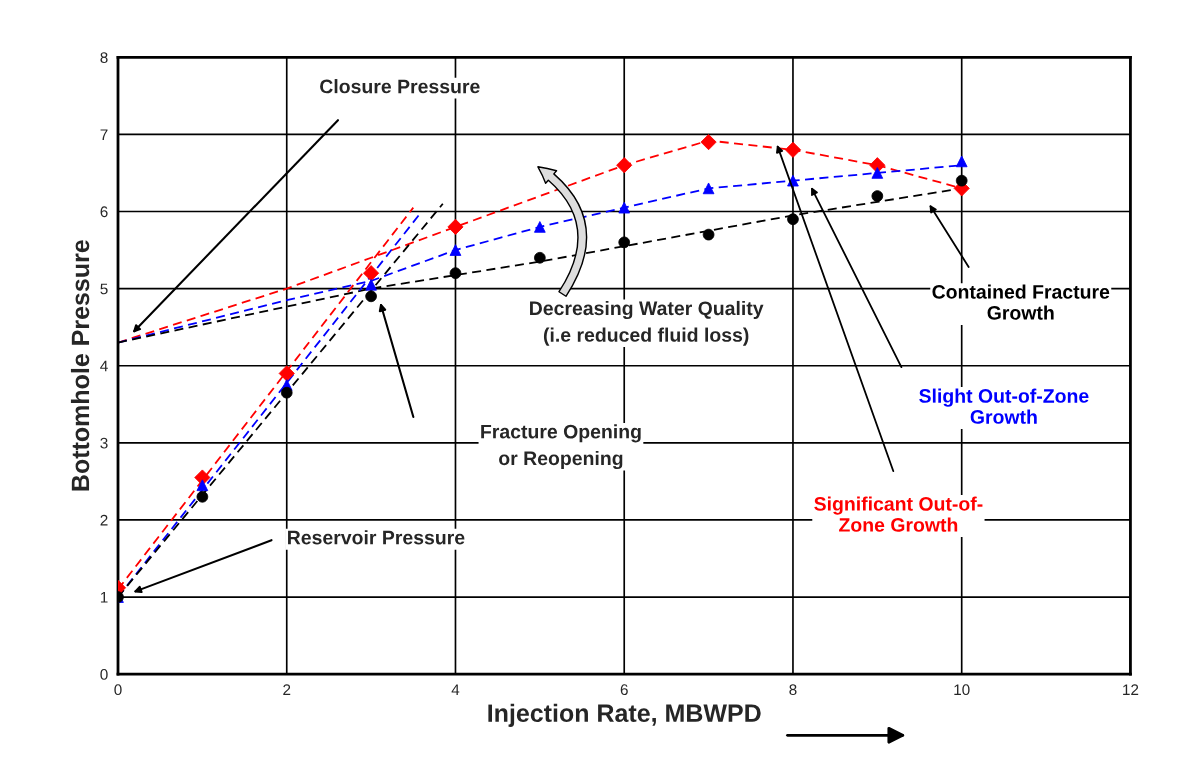 The image size is (1180, 774). What do you see at coordinates (104, 134) in the screenshot?
I see `y-tick-label: 7` at bounding box center [104, 134].